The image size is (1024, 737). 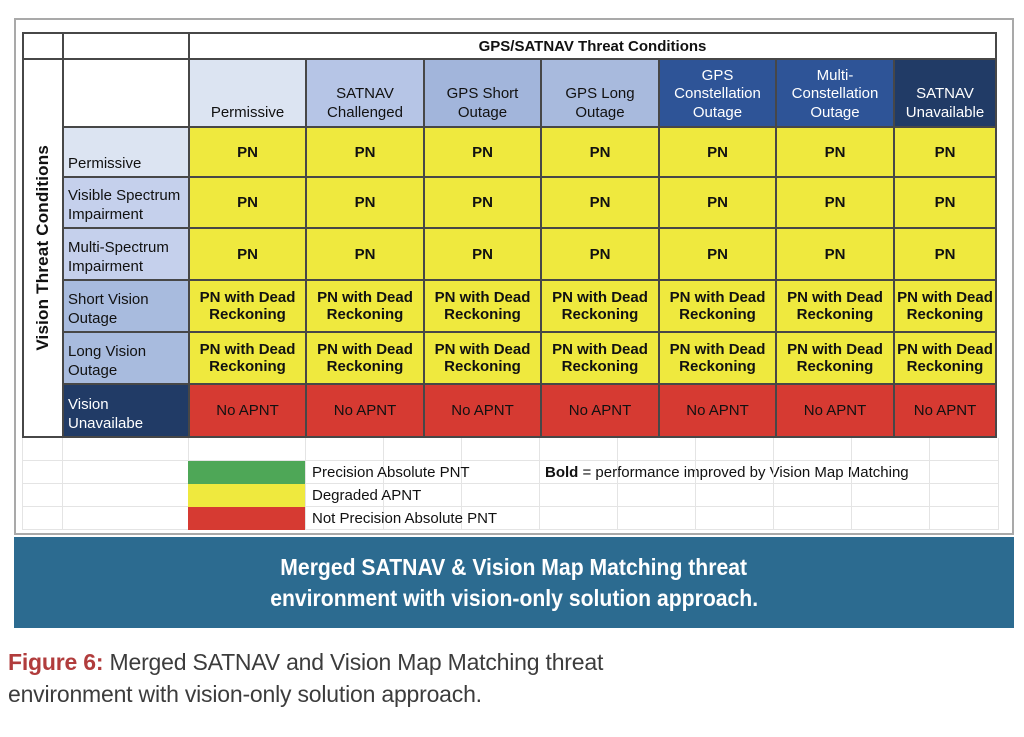 I want to click on bold-note-keyword: Bold, so click(x=562, y=472).